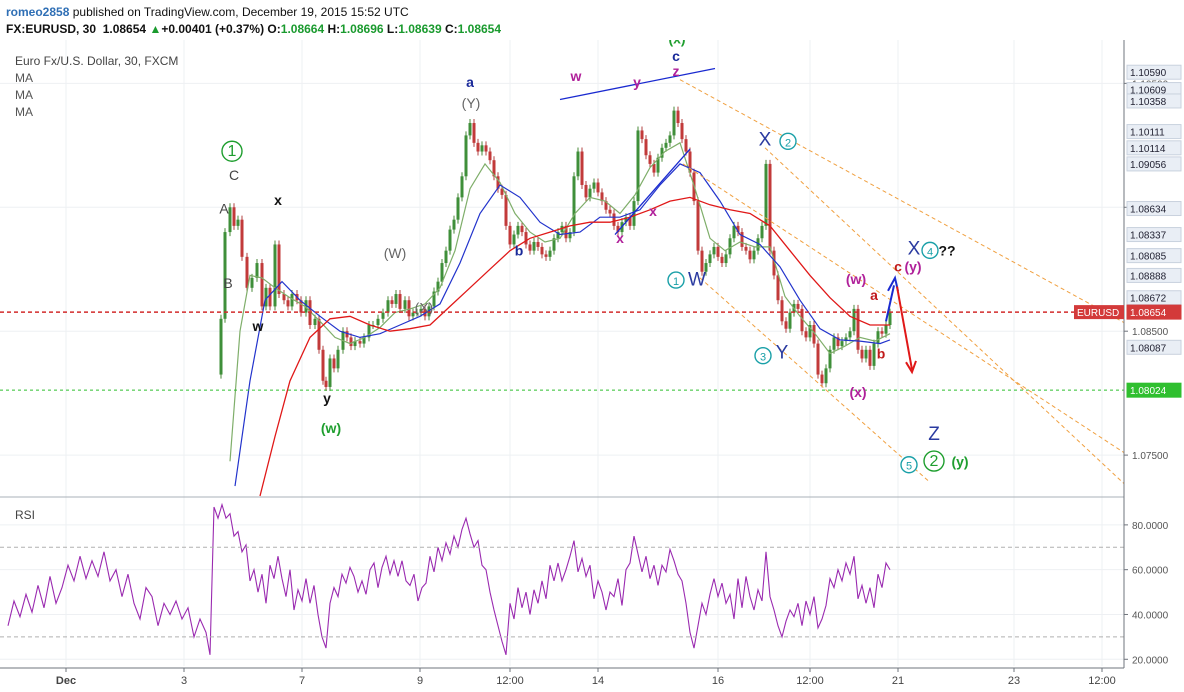  Describe the element at coordinates (592, 680) in the screenshot. I see `time-axis-bg` at that location.